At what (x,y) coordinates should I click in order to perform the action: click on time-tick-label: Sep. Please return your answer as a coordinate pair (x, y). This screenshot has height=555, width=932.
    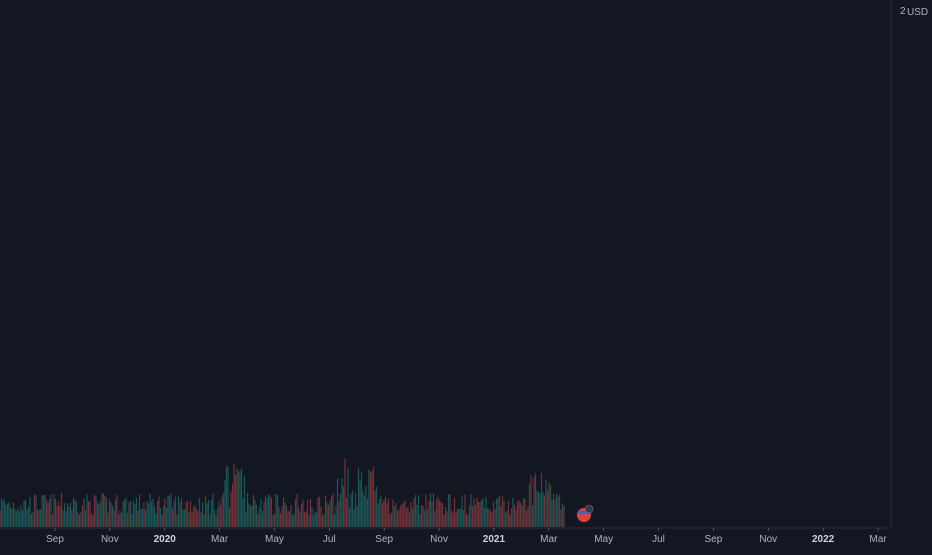
    Looking at the image, I should click on (384, 539).